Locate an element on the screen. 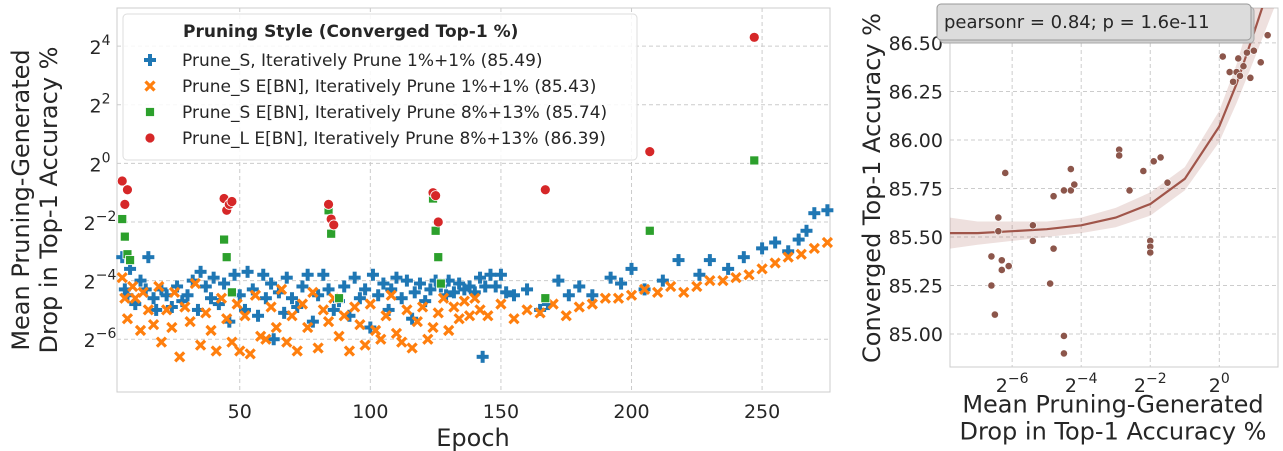  left-x-tick-2: 150 is located at coordinates (501, 412).